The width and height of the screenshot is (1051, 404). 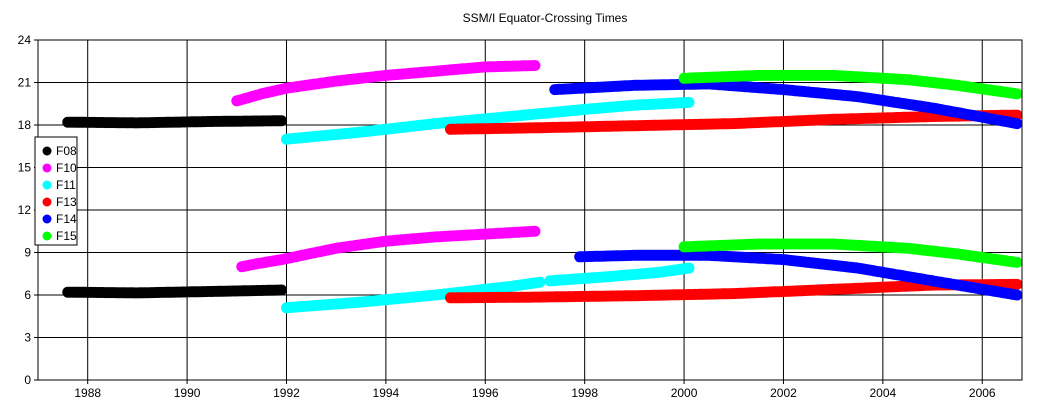 What do you see at coordinates (47, 168) in the screenshot?
I see `legend-marker-f10` at bounding box center [47, 168].